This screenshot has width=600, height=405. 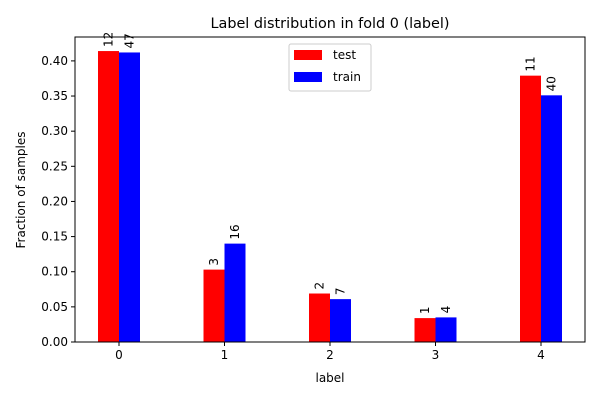 I want to click on x-tick-label: 1, so click(x=225, y=355).